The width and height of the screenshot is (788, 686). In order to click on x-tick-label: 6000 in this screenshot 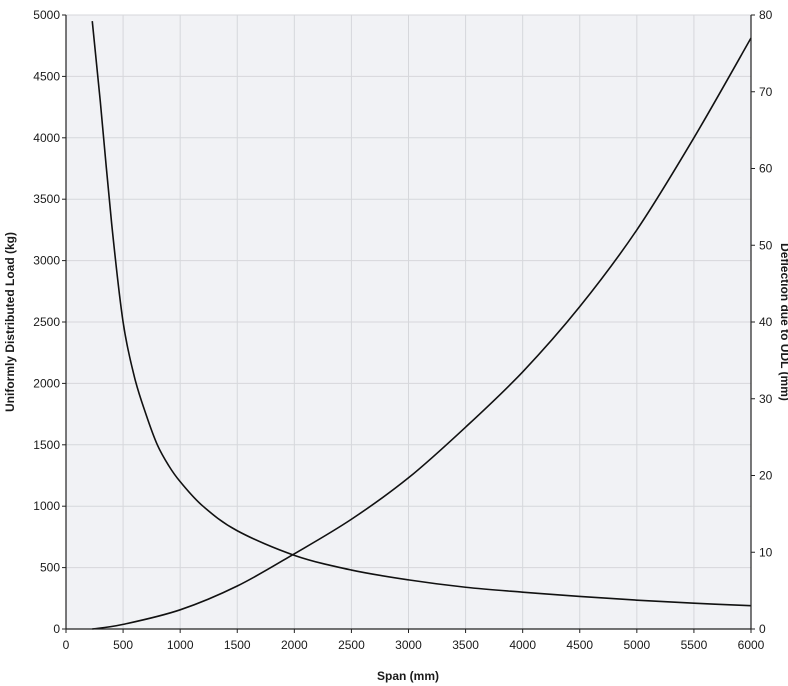, I will do `click(751, 645)`.